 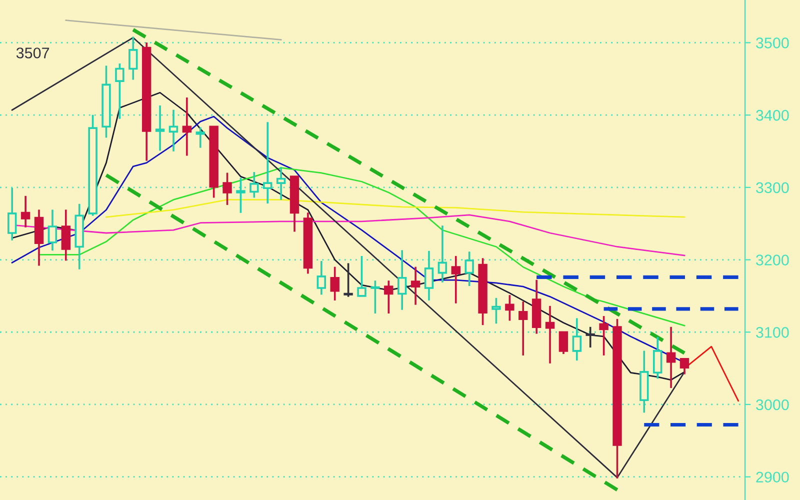 I want to click on line-series, so click(x=396, y=208).